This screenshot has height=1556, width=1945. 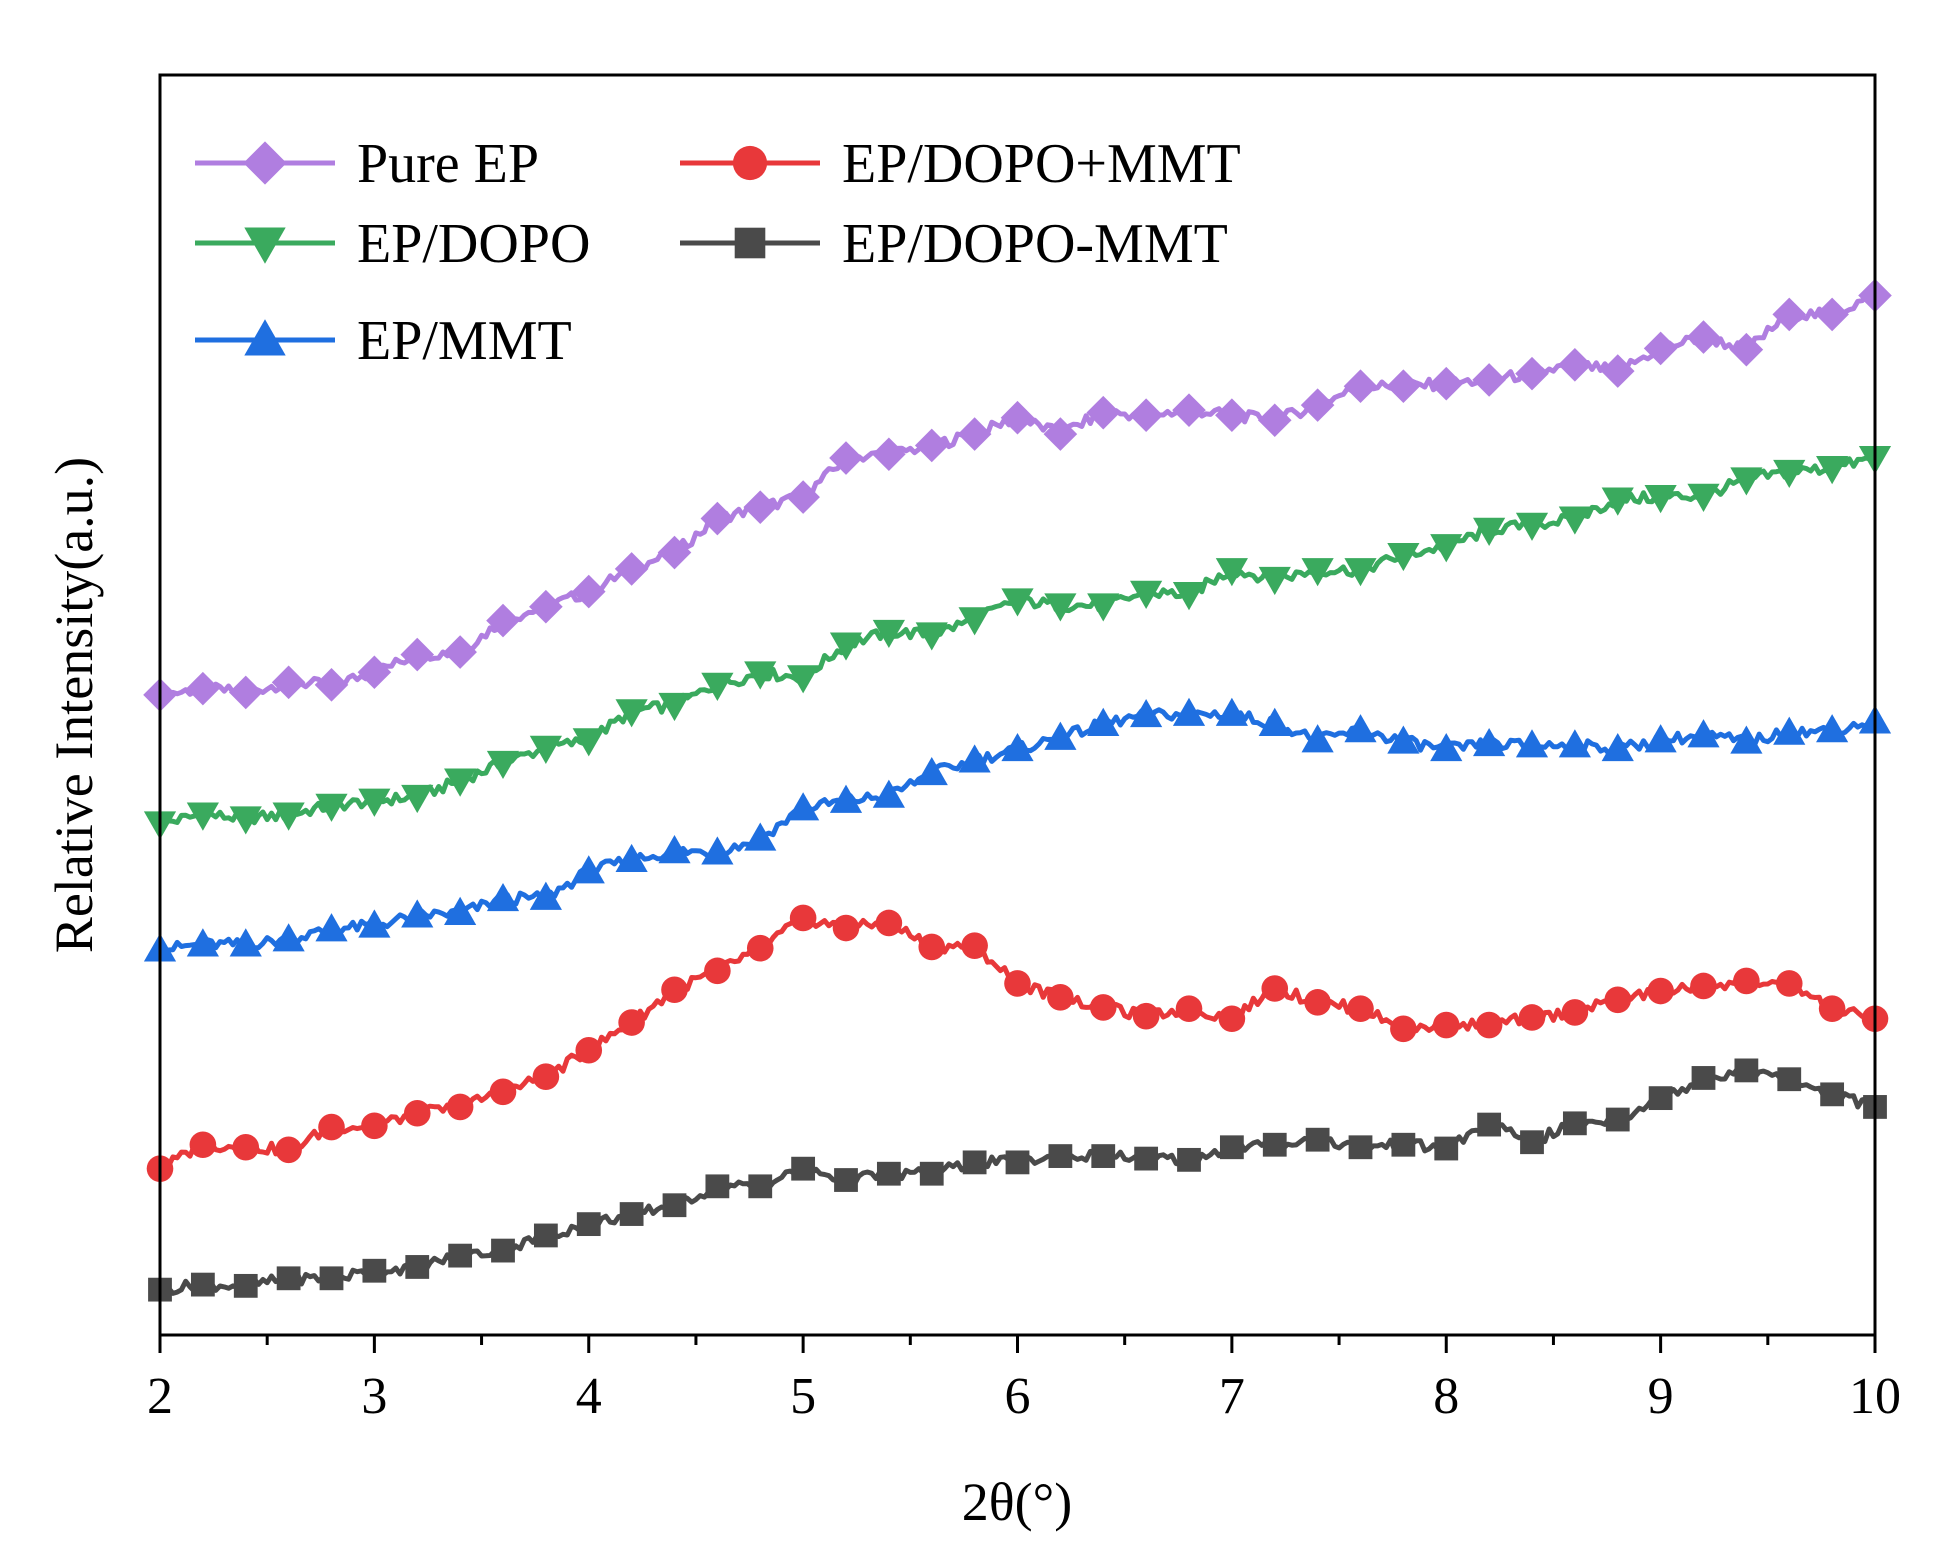 What do you see at coordinates (464, 341) in the screenshot?
I see `legend-label: EP/MMT` at bounding box center [464, 341].